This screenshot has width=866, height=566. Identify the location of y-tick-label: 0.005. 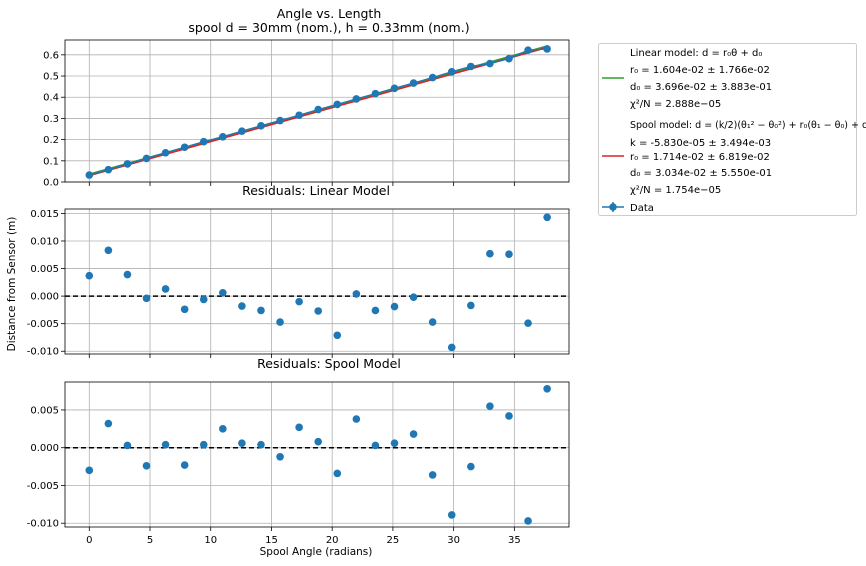
(44, 269).